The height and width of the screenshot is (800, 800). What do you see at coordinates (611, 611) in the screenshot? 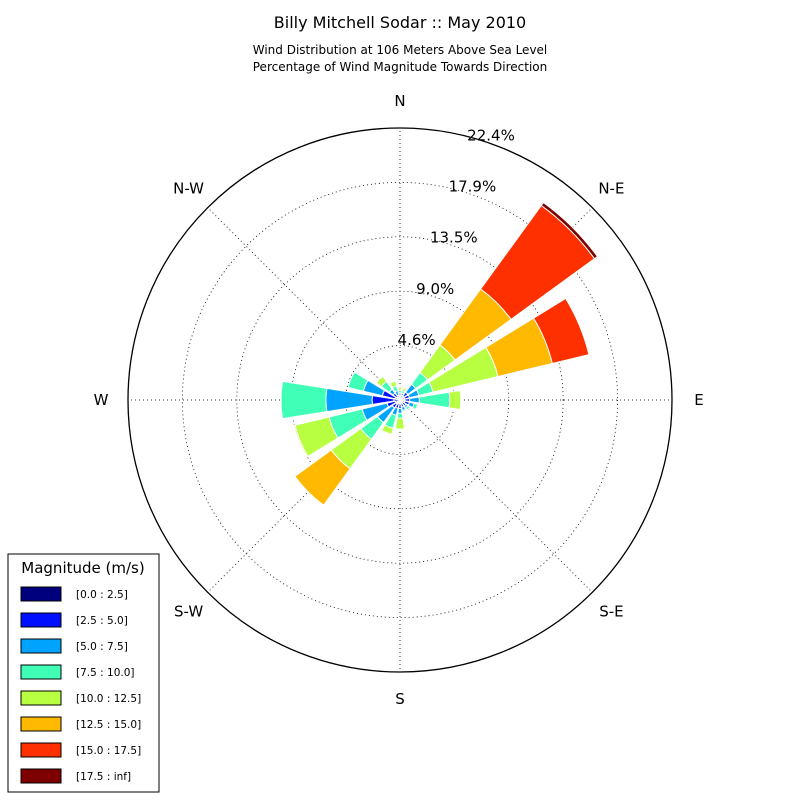
I see `direction-label: S-E` at bounding box center [611, 611].